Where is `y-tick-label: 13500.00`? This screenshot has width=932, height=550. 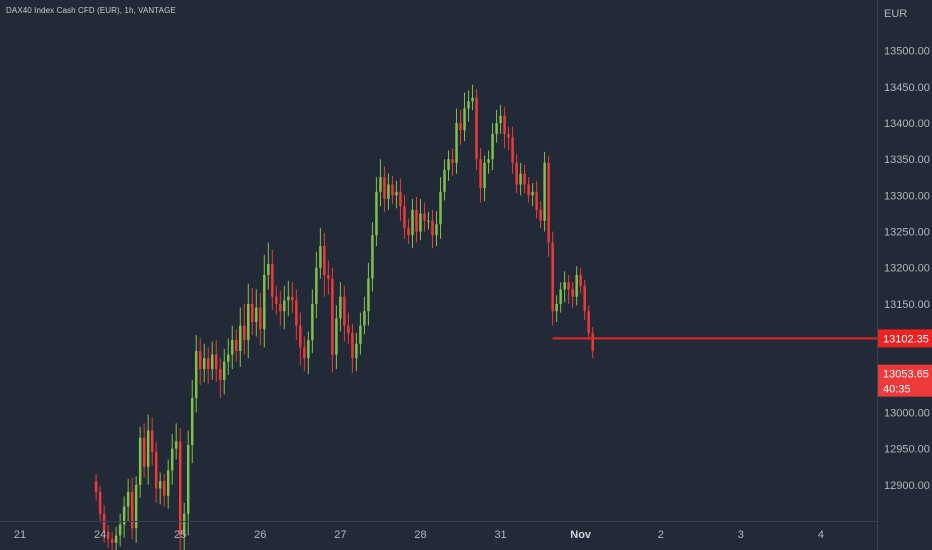
y-tick-label: 13500.00 is located at coordinates (907, 52).